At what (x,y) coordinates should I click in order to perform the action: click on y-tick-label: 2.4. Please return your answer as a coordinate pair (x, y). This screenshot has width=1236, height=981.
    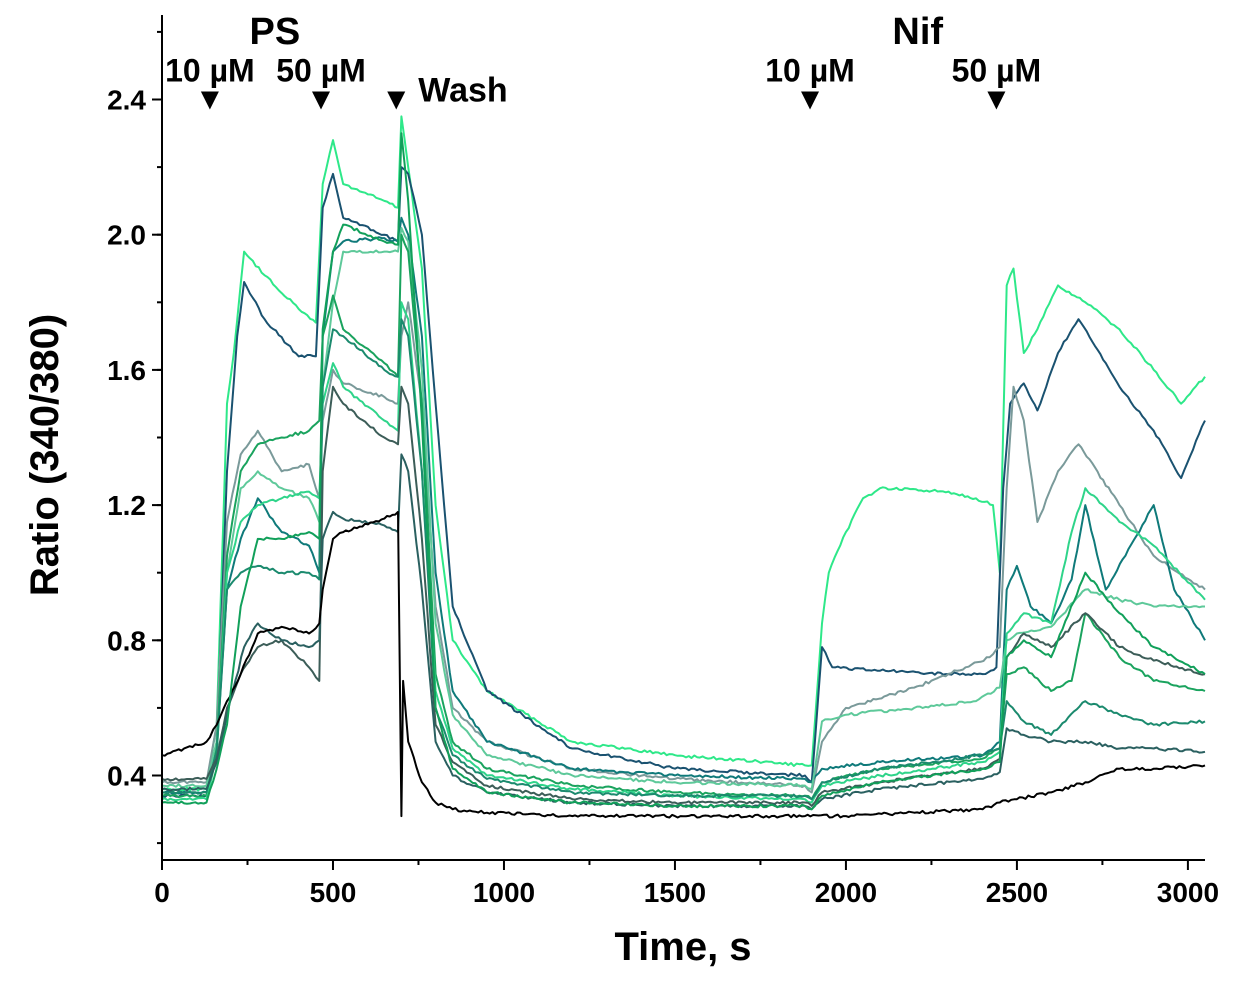
    Looking at the image, I should click on (126, 100).